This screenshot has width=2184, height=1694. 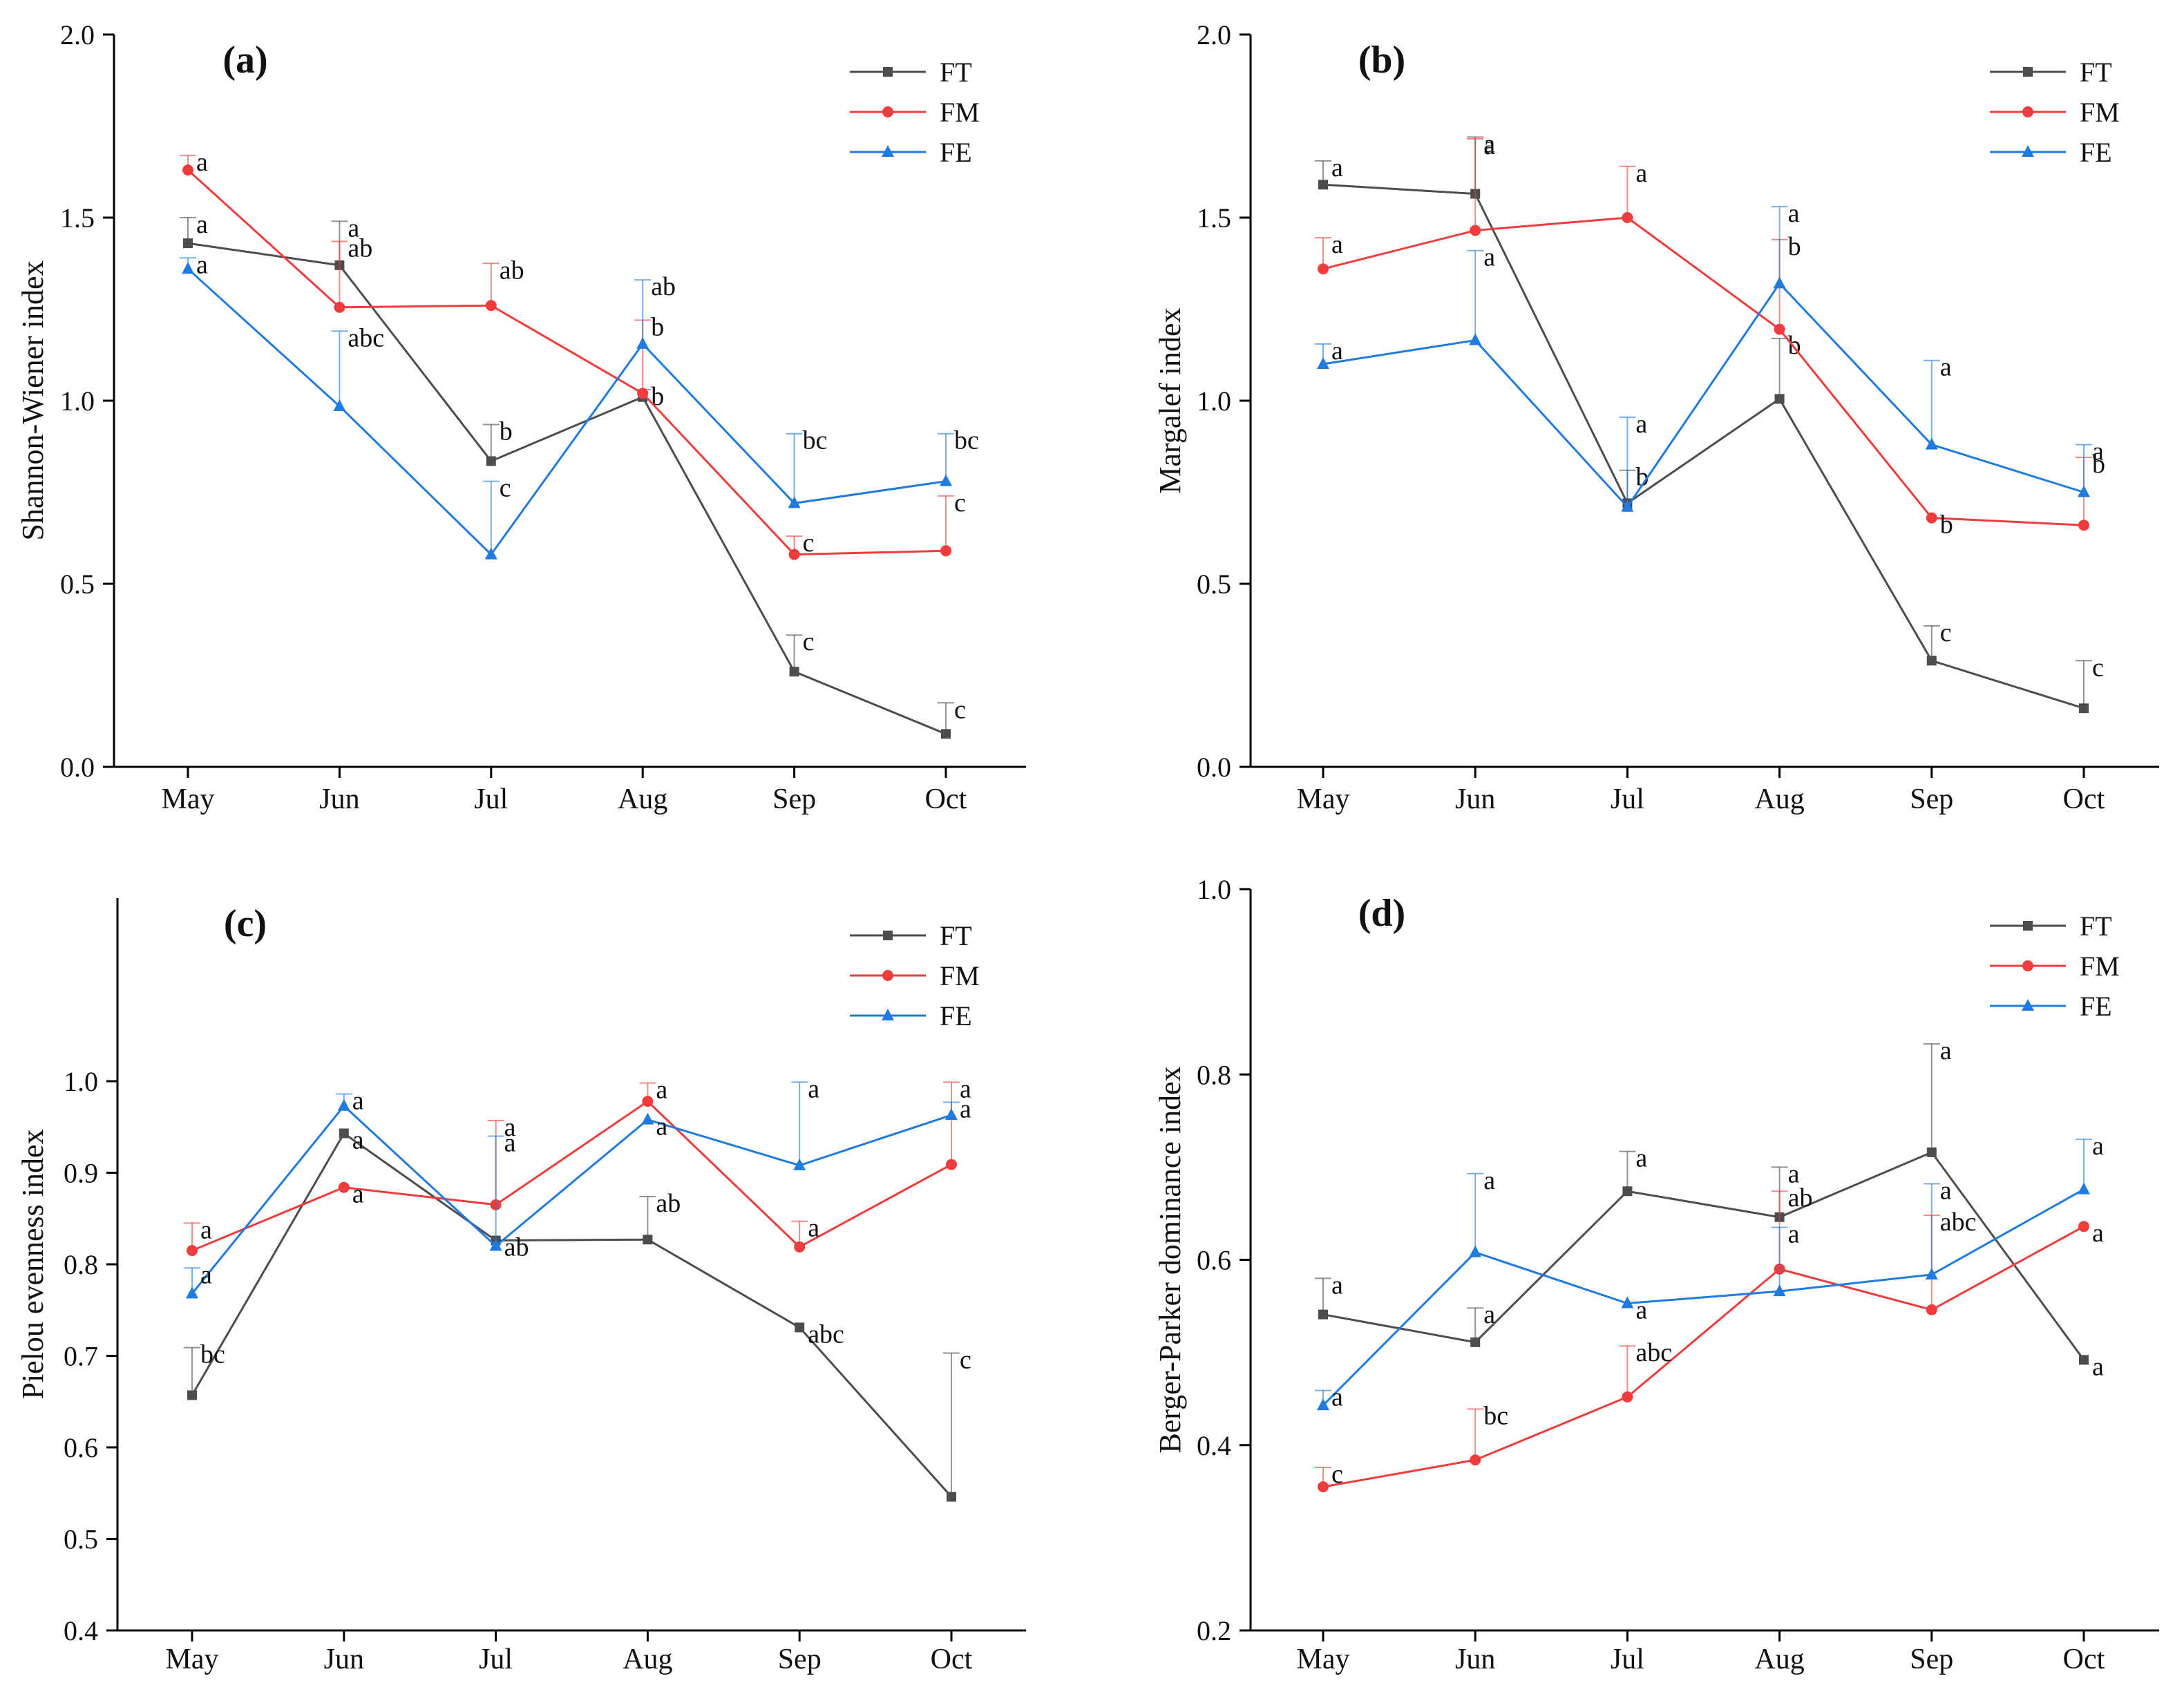 I want to click on legend-marker-FT, so click(x=888, y=72).